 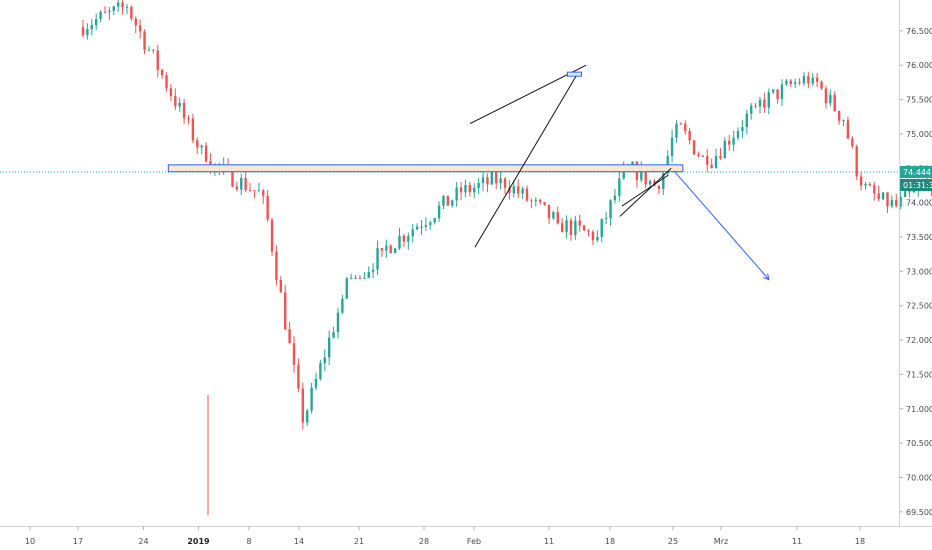 I want to click on x-tick-label: 10, so click(x=30, y=541).